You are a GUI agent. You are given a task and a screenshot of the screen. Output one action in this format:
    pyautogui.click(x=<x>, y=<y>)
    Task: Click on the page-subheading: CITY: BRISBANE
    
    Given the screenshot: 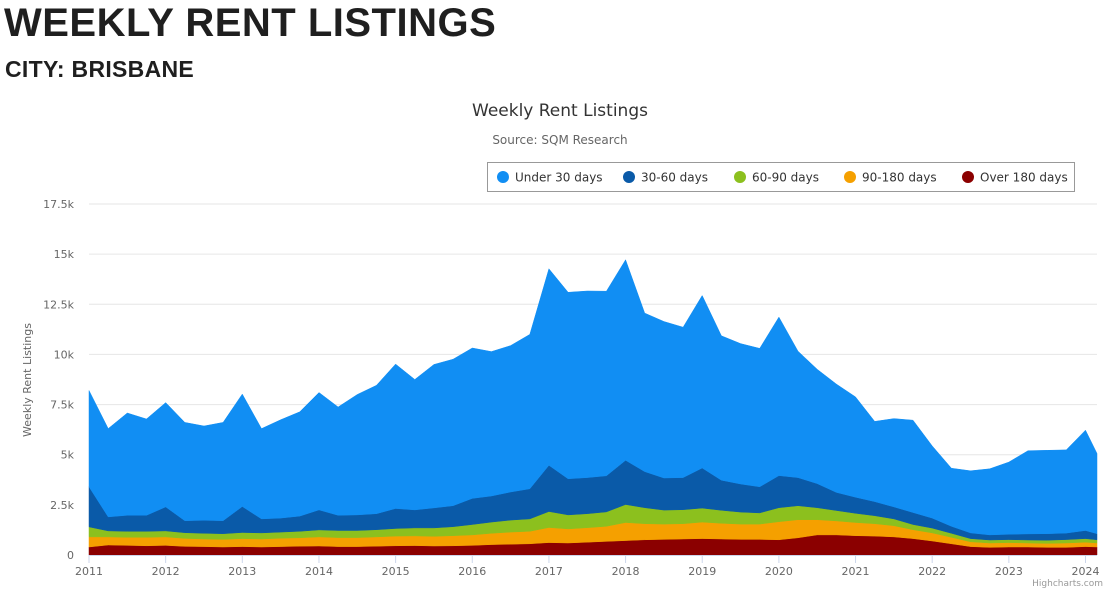 What is the action you would take?
    pyautogui.click(x=100, y=69)
    